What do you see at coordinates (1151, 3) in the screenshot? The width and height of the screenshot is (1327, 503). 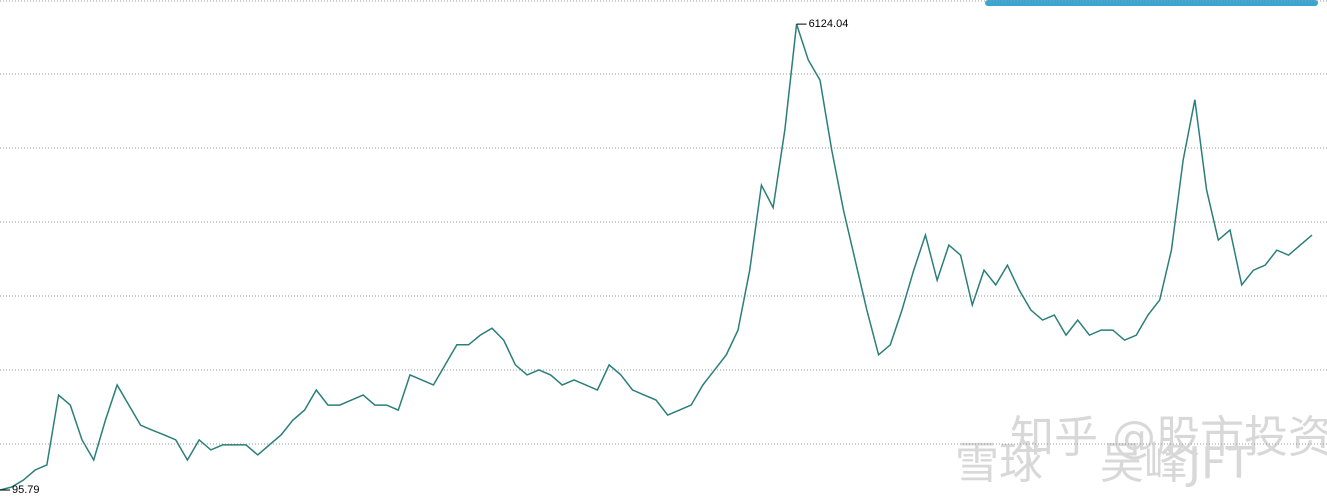 I see `header-bar` at bounding box center [1151, 3].